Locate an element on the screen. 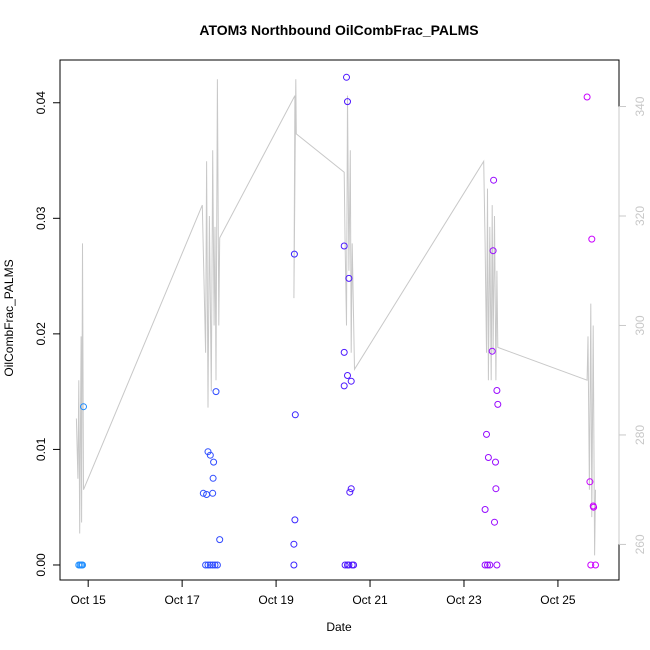  y2-tick-label: 280 is located at coordinates (640, 435).